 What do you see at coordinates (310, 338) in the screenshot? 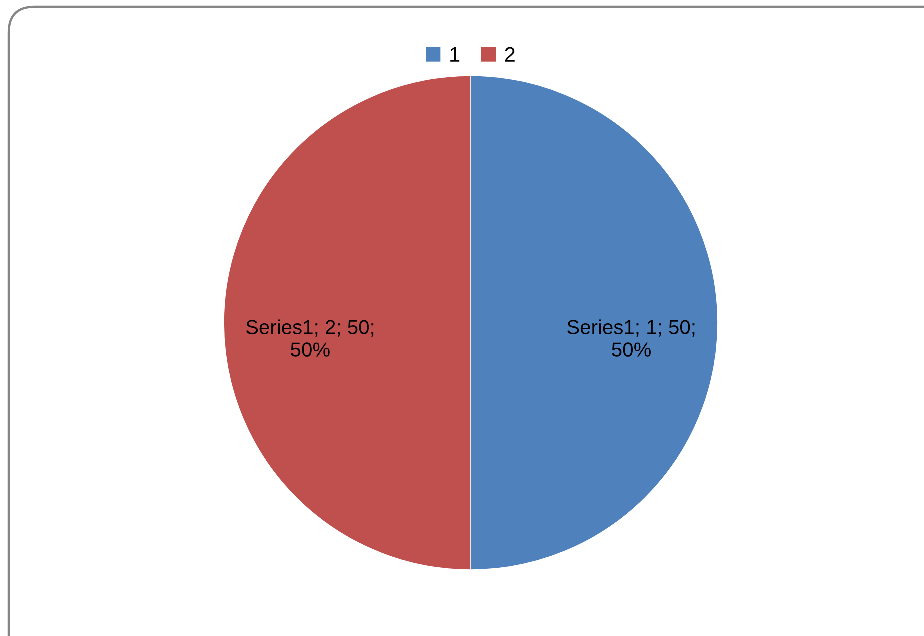
I see `data-label: Series1; 2; 50; 50%` at bounding box center [310, 338].